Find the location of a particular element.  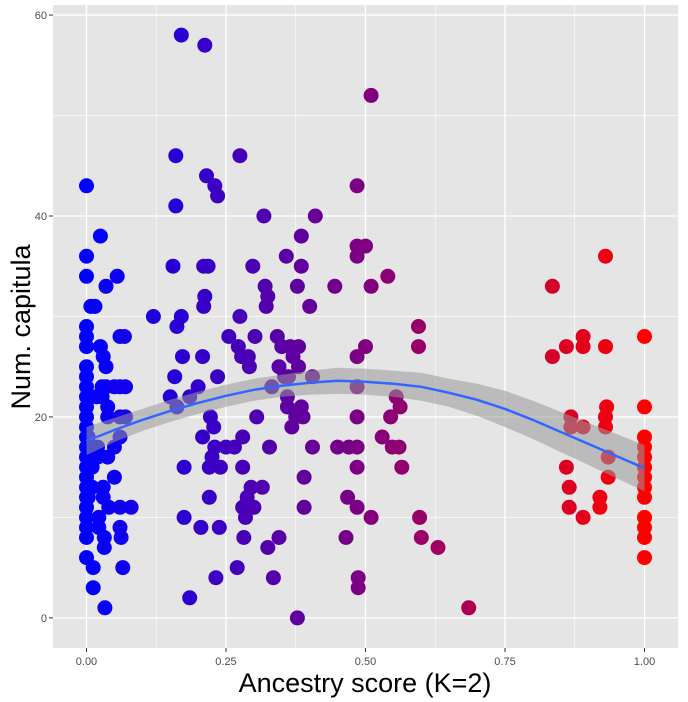

confidence-band is located at coordinates (365, 429).